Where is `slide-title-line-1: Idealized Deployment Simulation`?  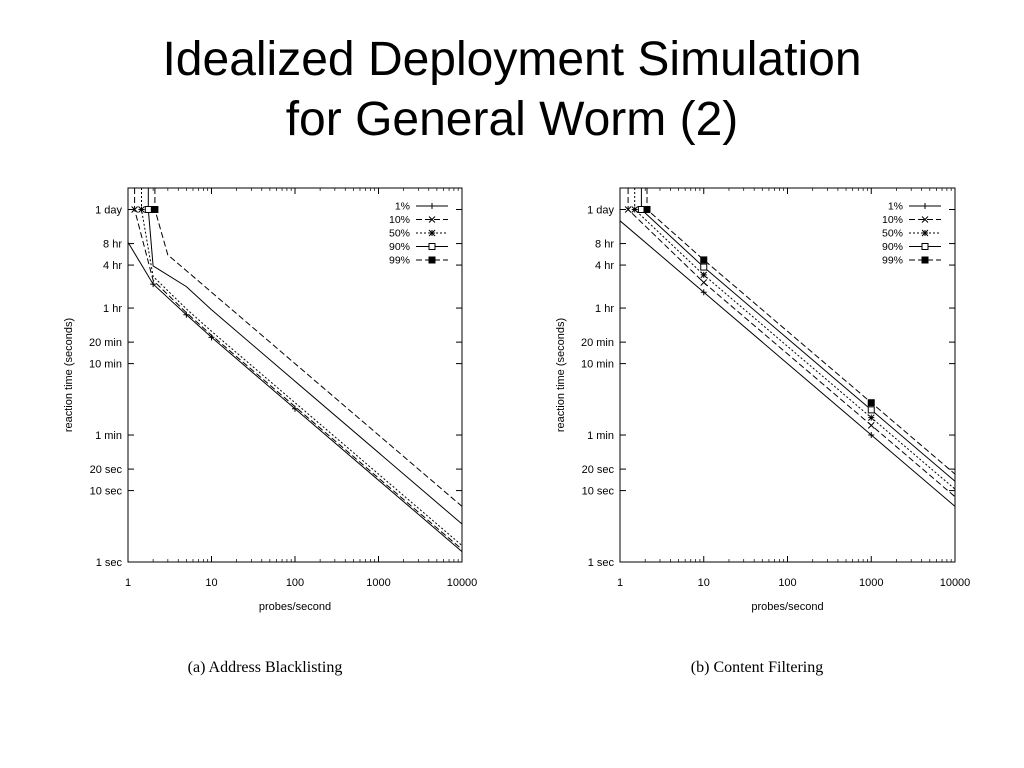 slide-title-line-1: Idealized Deployment Simulation is located at coordinates (512, 59).